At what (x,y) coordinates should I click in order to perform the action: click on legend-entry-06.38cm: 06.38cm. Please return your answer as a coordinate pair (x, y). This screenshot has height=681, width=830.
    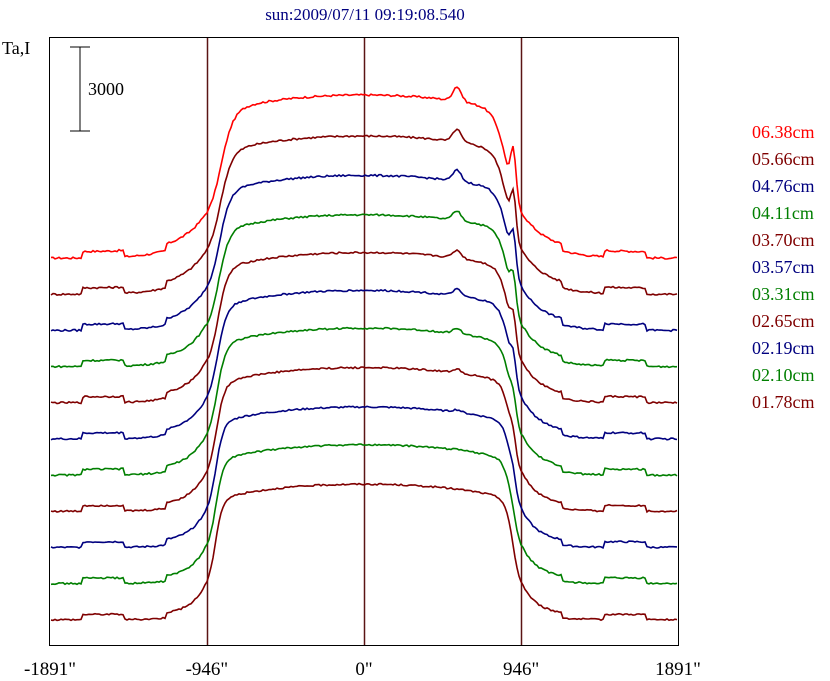
    Looking at the image, I should click on (783, 132).